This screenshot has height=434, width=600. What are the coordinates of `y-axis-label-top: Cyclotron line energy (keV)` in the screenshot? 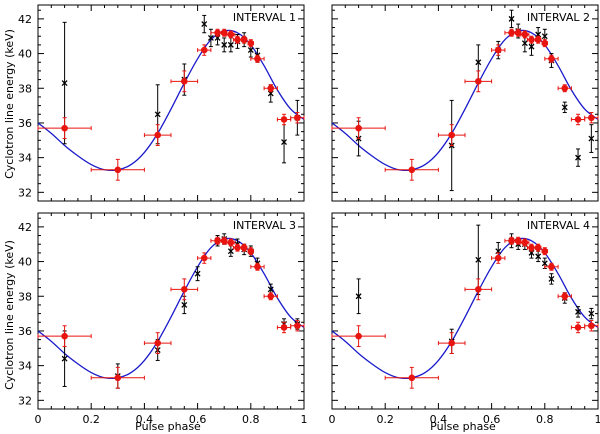 It's located at (9, 104).